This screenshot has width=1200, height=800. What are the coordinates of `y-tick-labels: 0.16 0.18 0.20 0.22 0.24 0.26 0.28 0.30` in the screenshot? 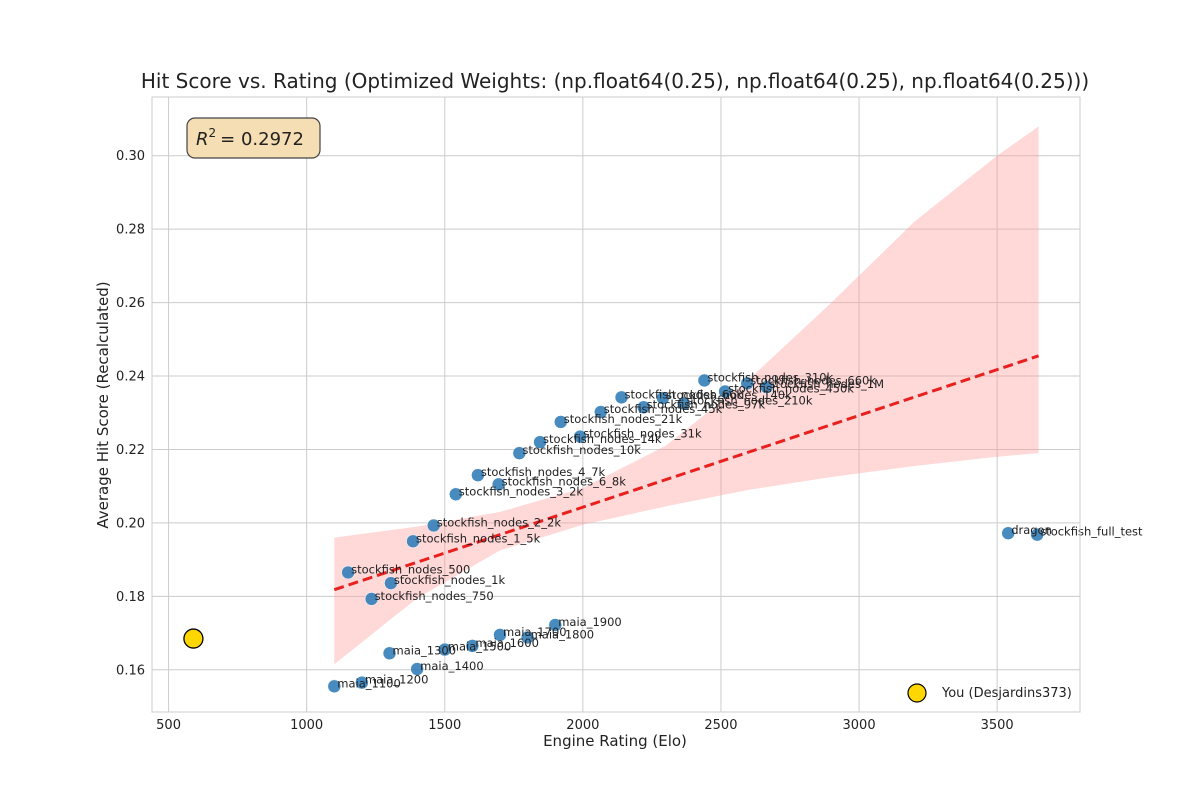 It's located at (130, 413).